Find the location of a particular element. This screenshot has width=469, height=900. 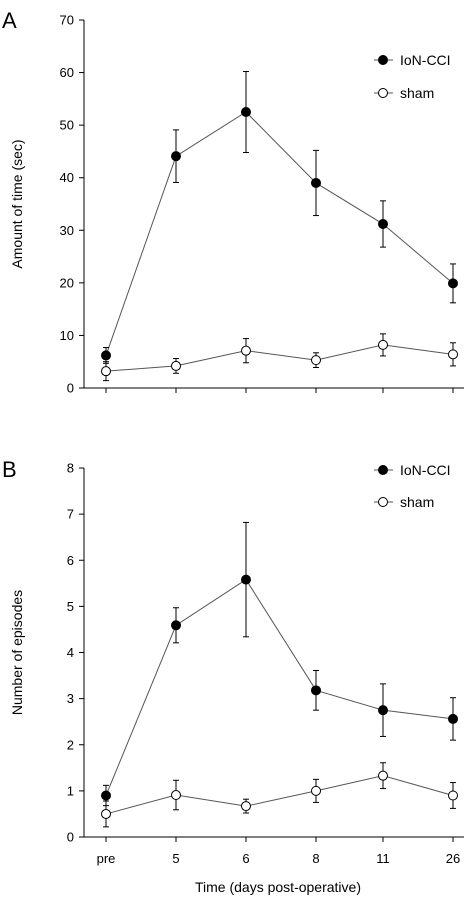

y-tick-label: 30 is located at coordinates (67, 230).